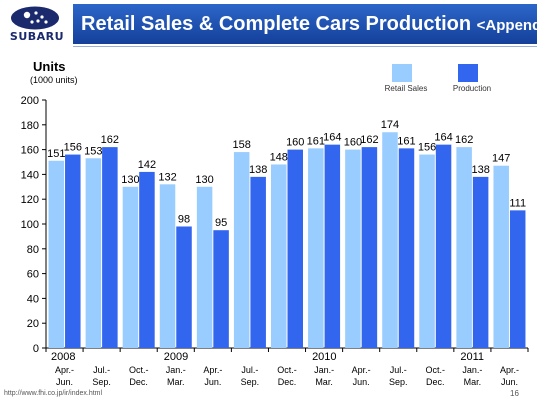 This screenshot has height=405, width=540. Describe the element at coordinates (147, 165) in the screenshot. I see `data-label-production: 142` at that location.